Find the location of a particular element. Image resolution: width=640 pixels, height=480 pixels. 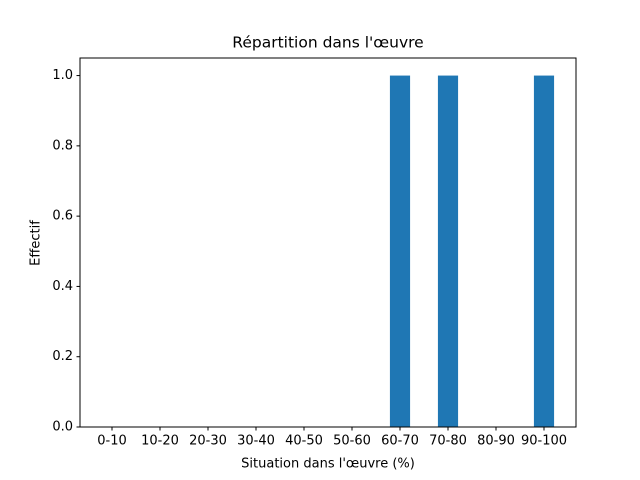

y-tick-label: 0.0 is located at coordinates (62, 427).